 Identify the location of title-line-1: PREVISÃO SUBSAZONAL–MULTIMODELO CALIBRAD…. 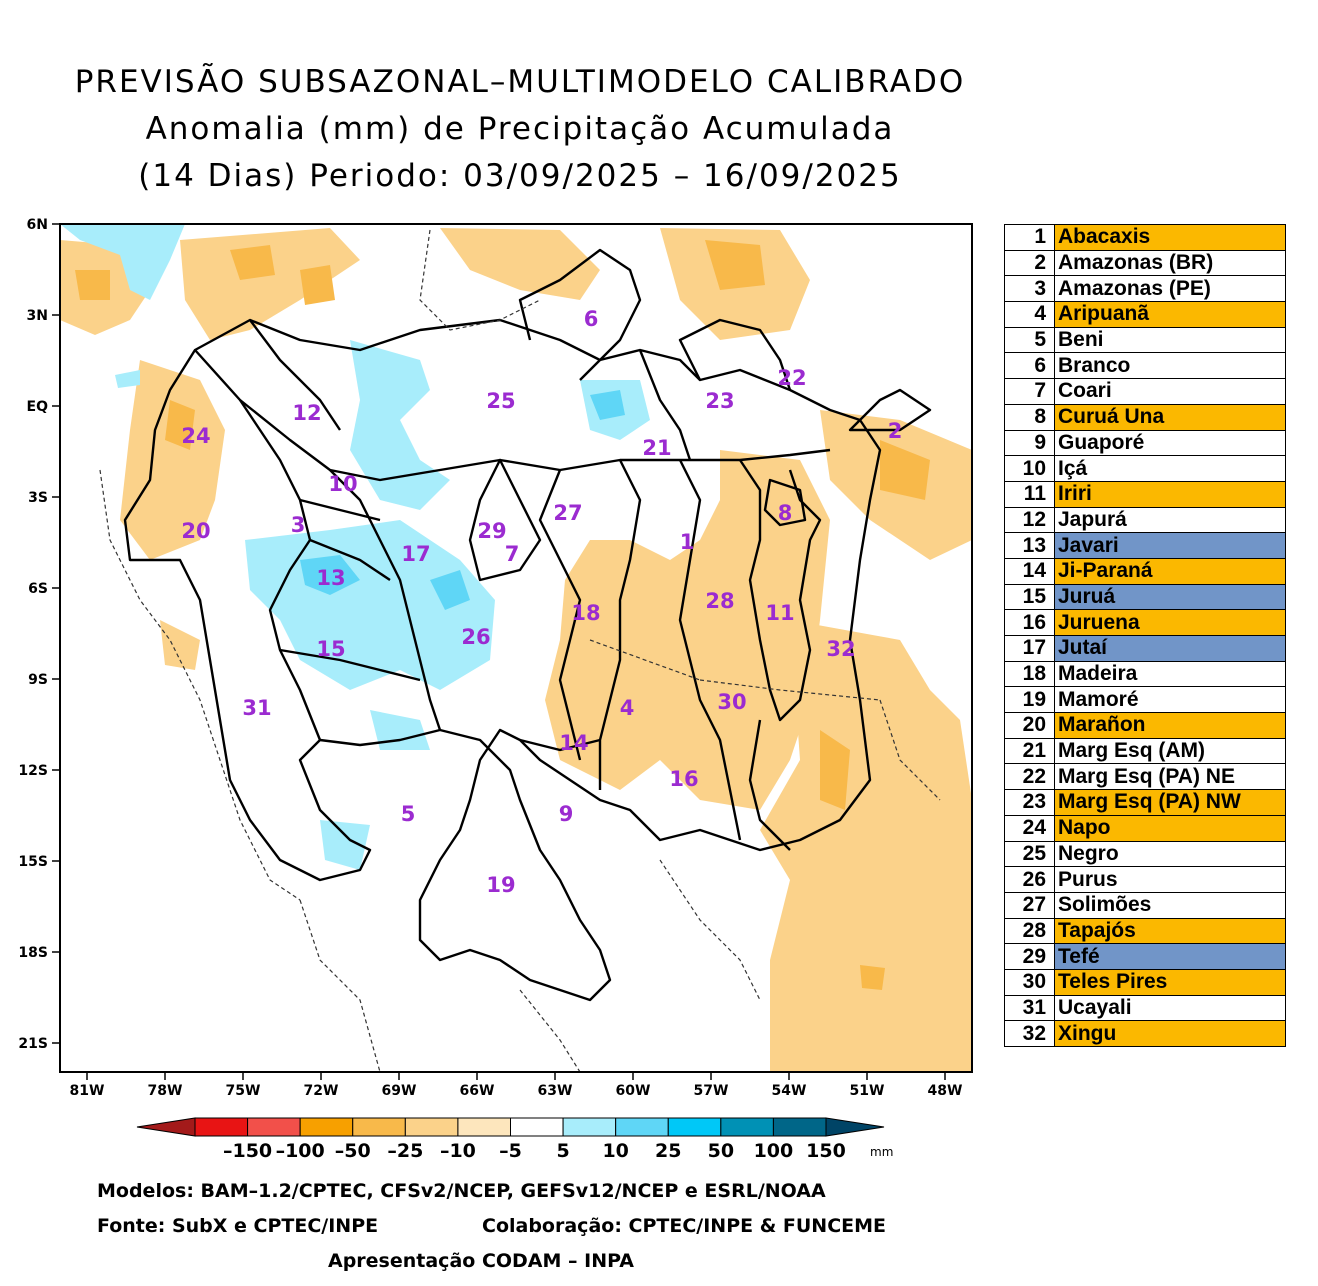
(520, 82).